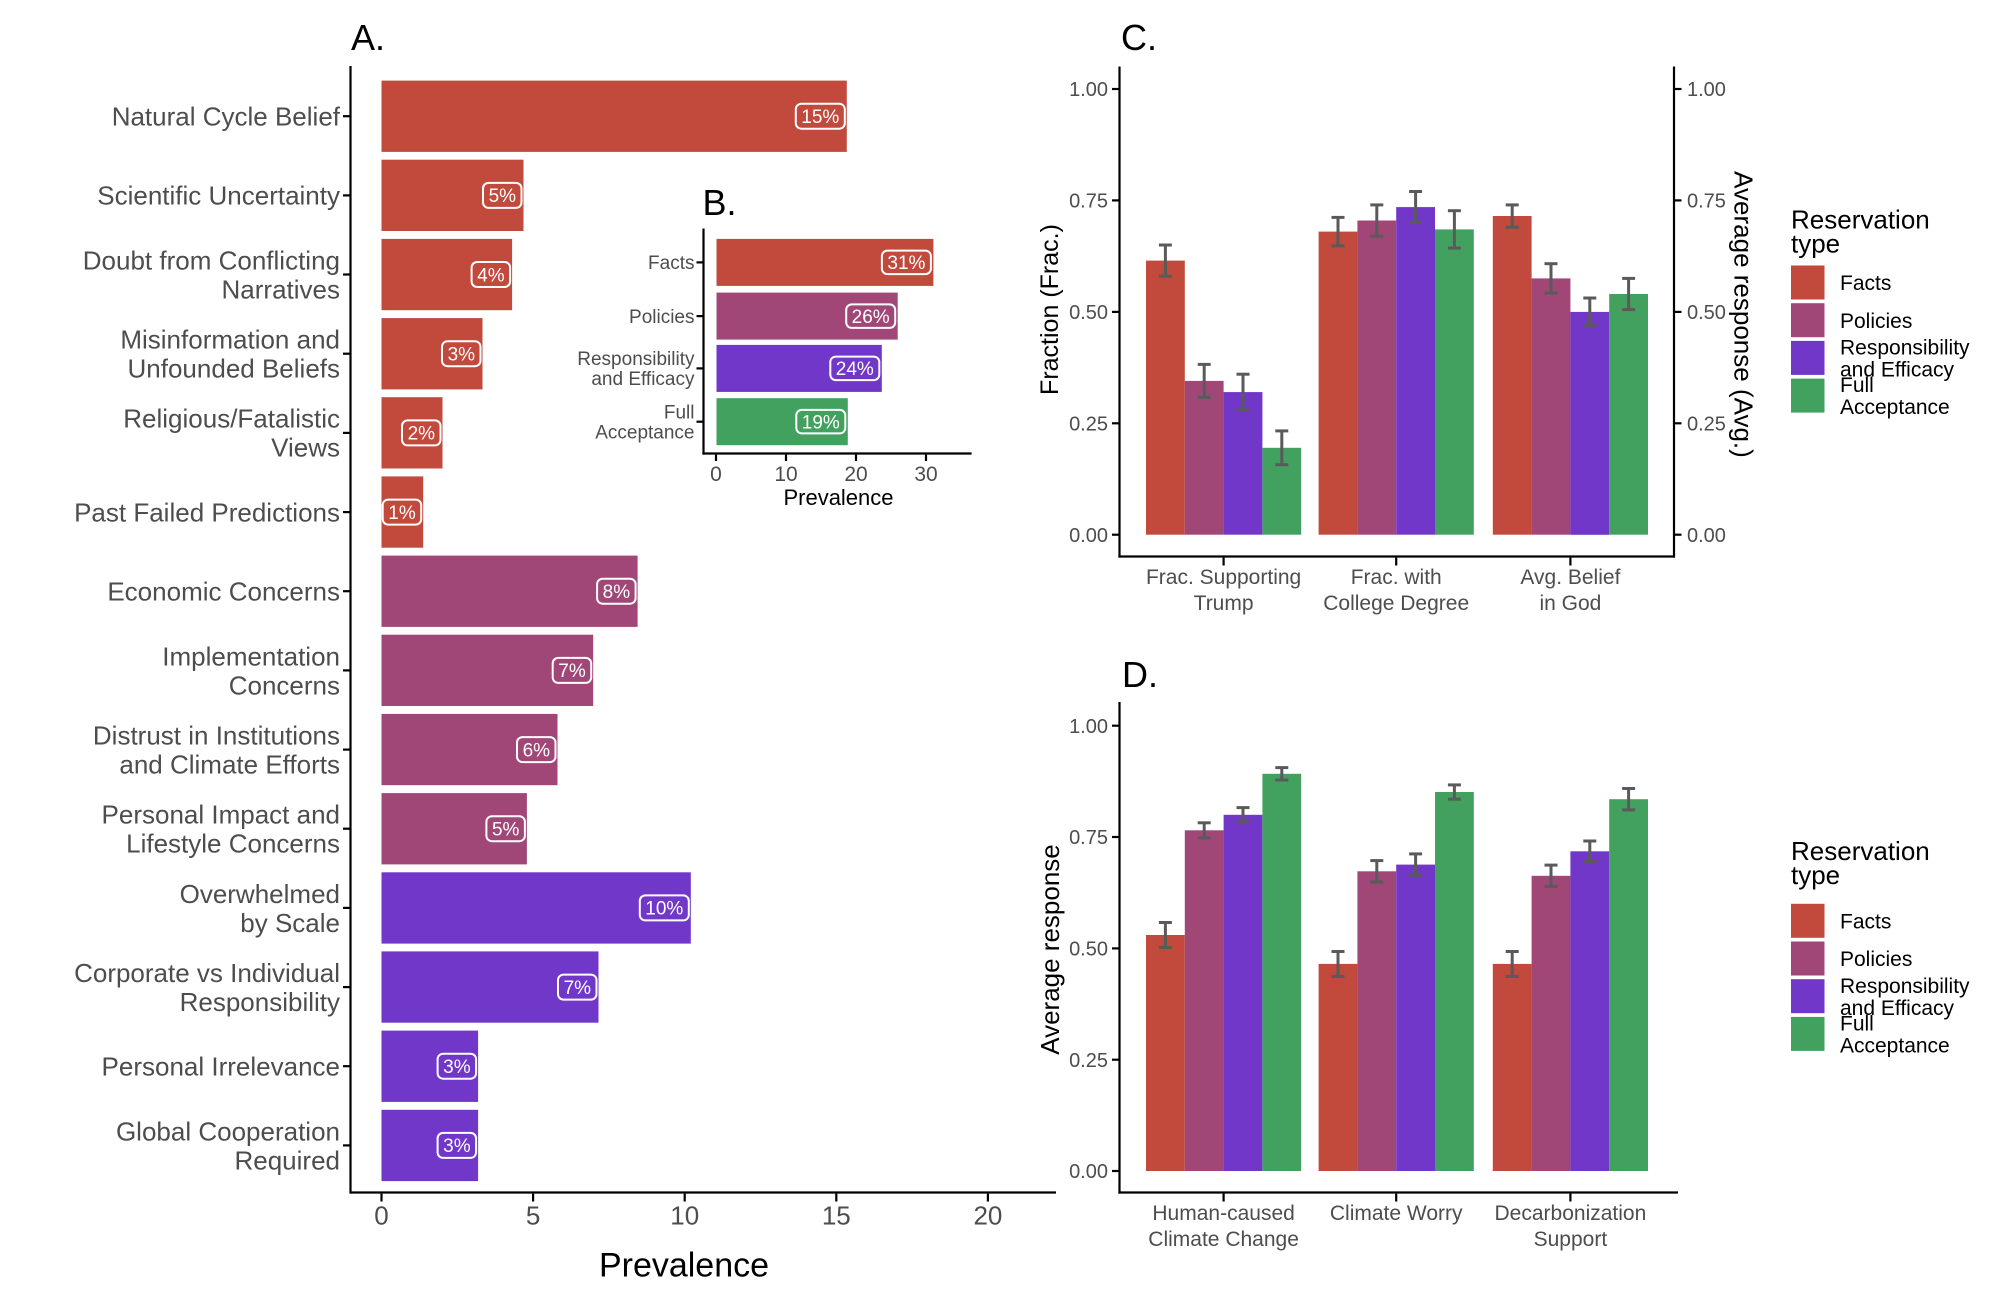 The width and height of the screenshot is (2000, 1307). What do you see at coordinates (211, 260) in the screenshot?
I see `svg-text: Doubt from Conflicting` at bounding box center [211, 260].